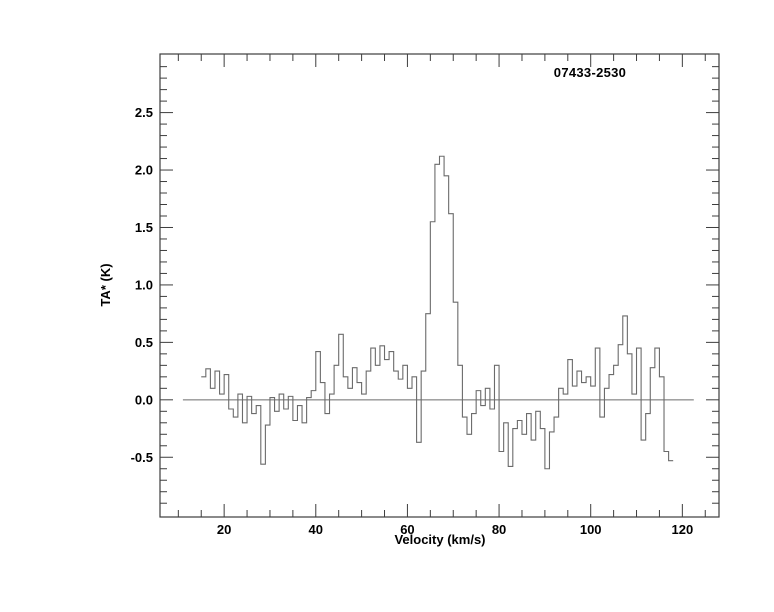 The image size is (774, 612). What do you see at coordinates (144, 399) in the screenshot?
I see `y-tick-label: 0.0` at bounding box center [144, 399].